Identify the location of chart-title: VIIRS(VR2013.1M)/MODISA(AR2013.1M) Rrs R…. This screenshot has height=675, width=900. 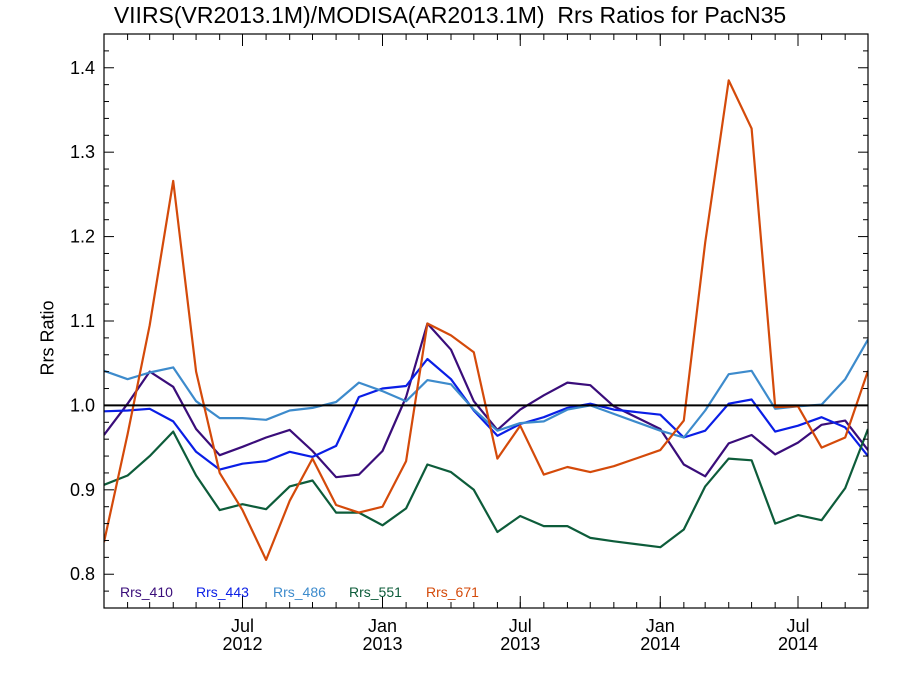
(450, 15).